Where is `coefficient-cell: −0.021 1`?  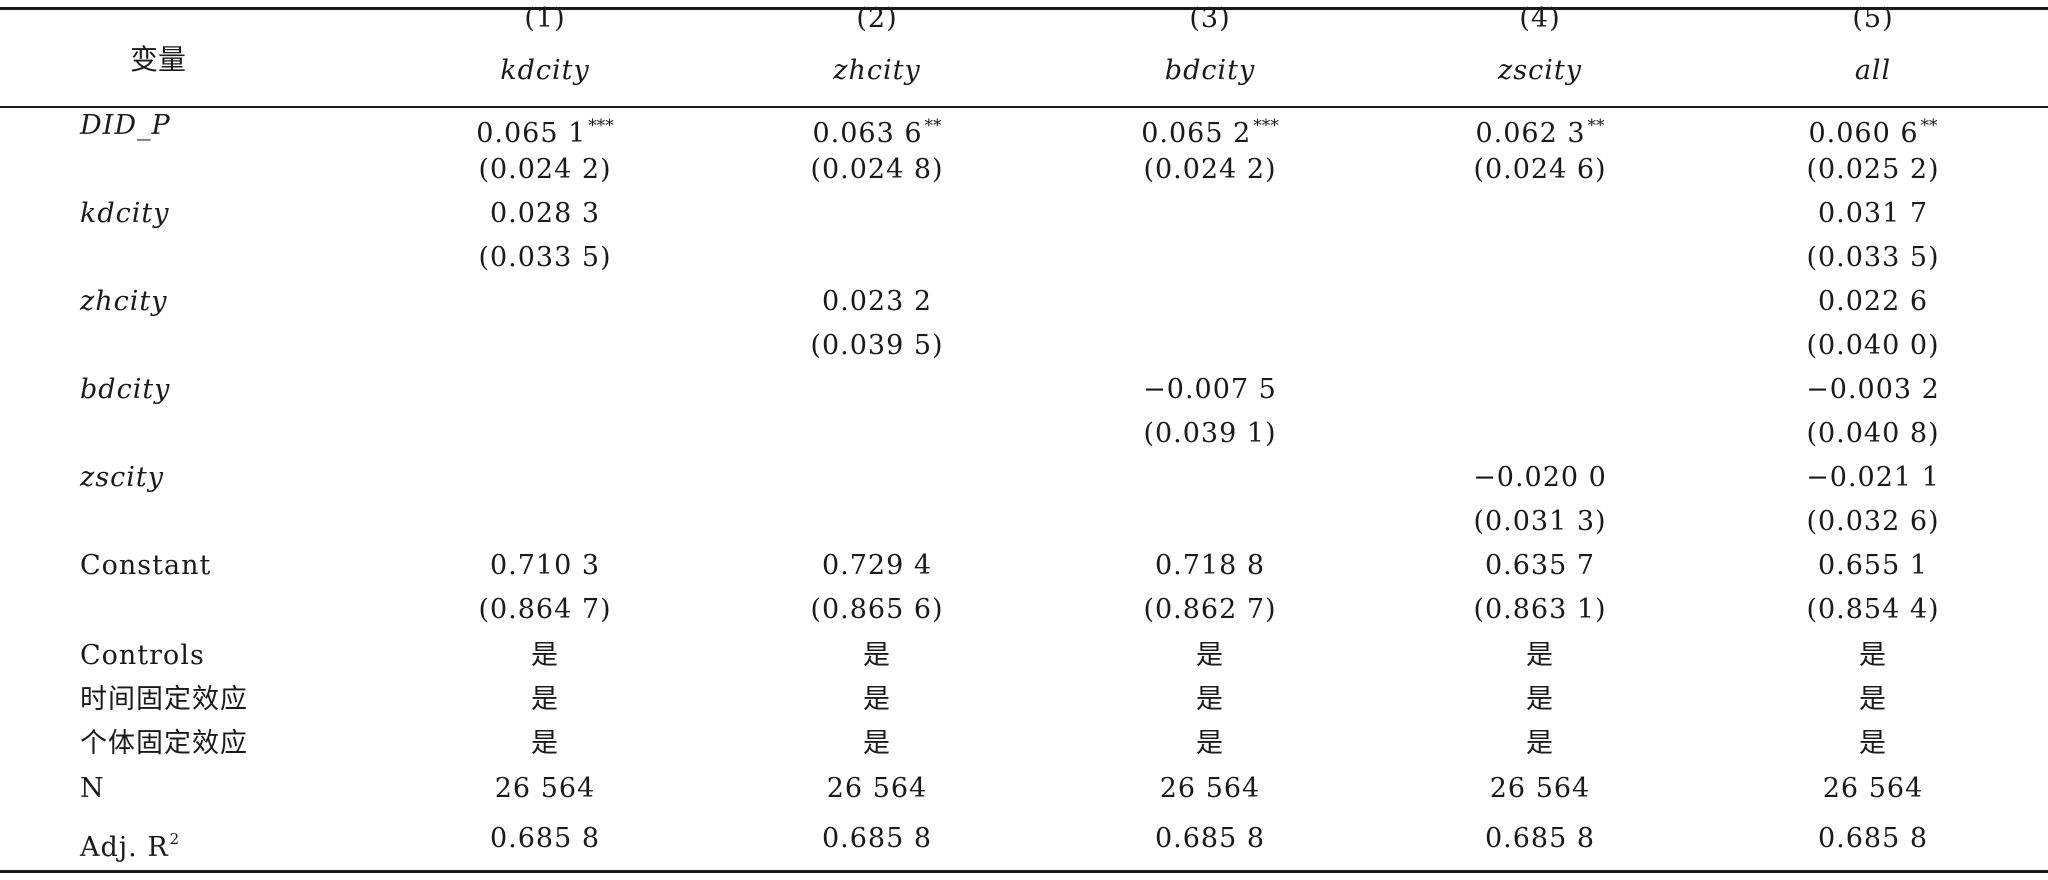 coefficient-cell: −0.021 1 is located at coordinates (1873, 478).